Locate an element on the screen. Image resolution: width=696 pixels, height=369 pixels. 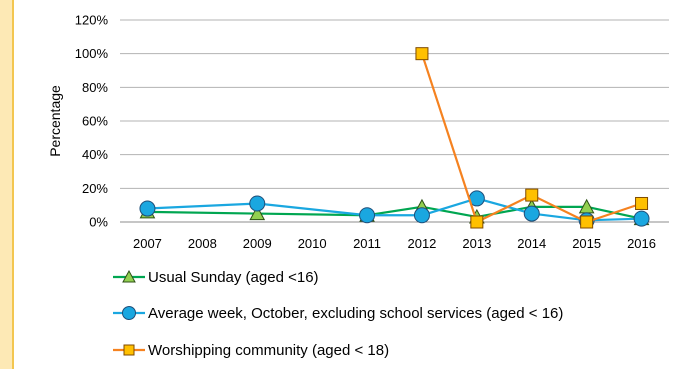
circle-series-line is located at coordinates (394, 209).